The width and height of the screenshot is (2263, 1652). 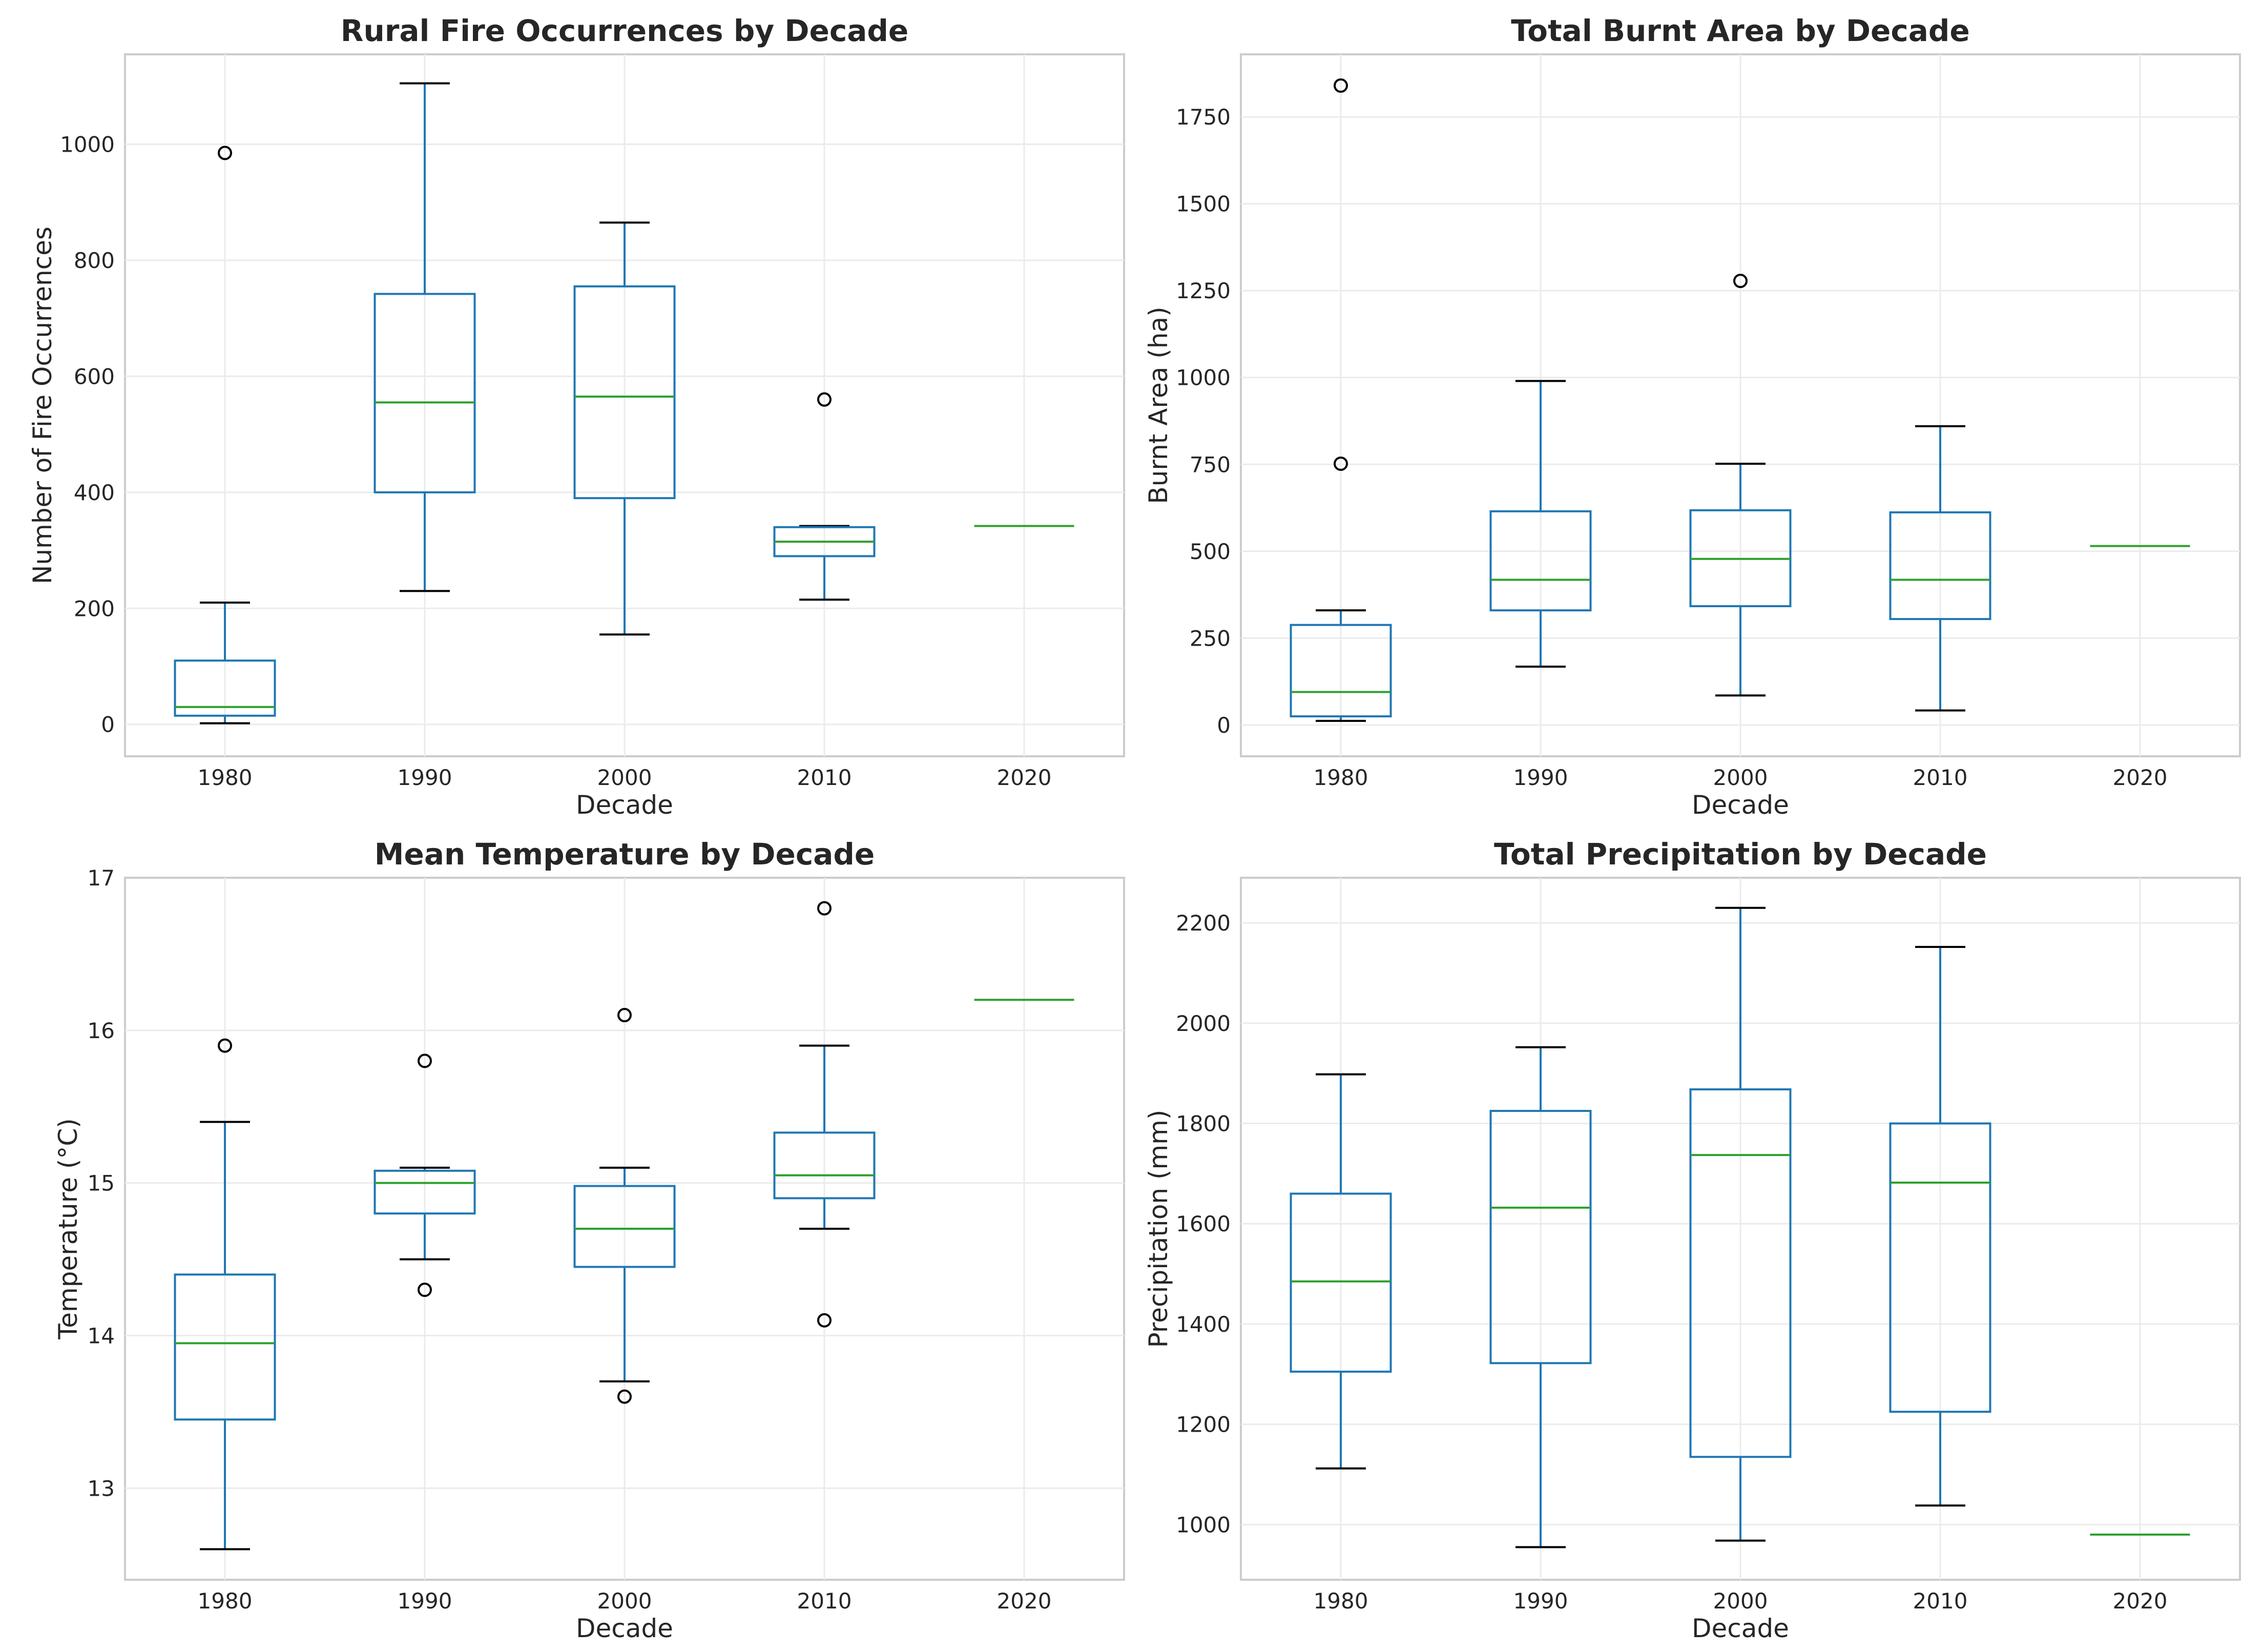 What do you see at coordinates (68, 1229) in the screenshot?
I see `y-axis-label: Temperature (°C)` at bounding box center [68, 1229].